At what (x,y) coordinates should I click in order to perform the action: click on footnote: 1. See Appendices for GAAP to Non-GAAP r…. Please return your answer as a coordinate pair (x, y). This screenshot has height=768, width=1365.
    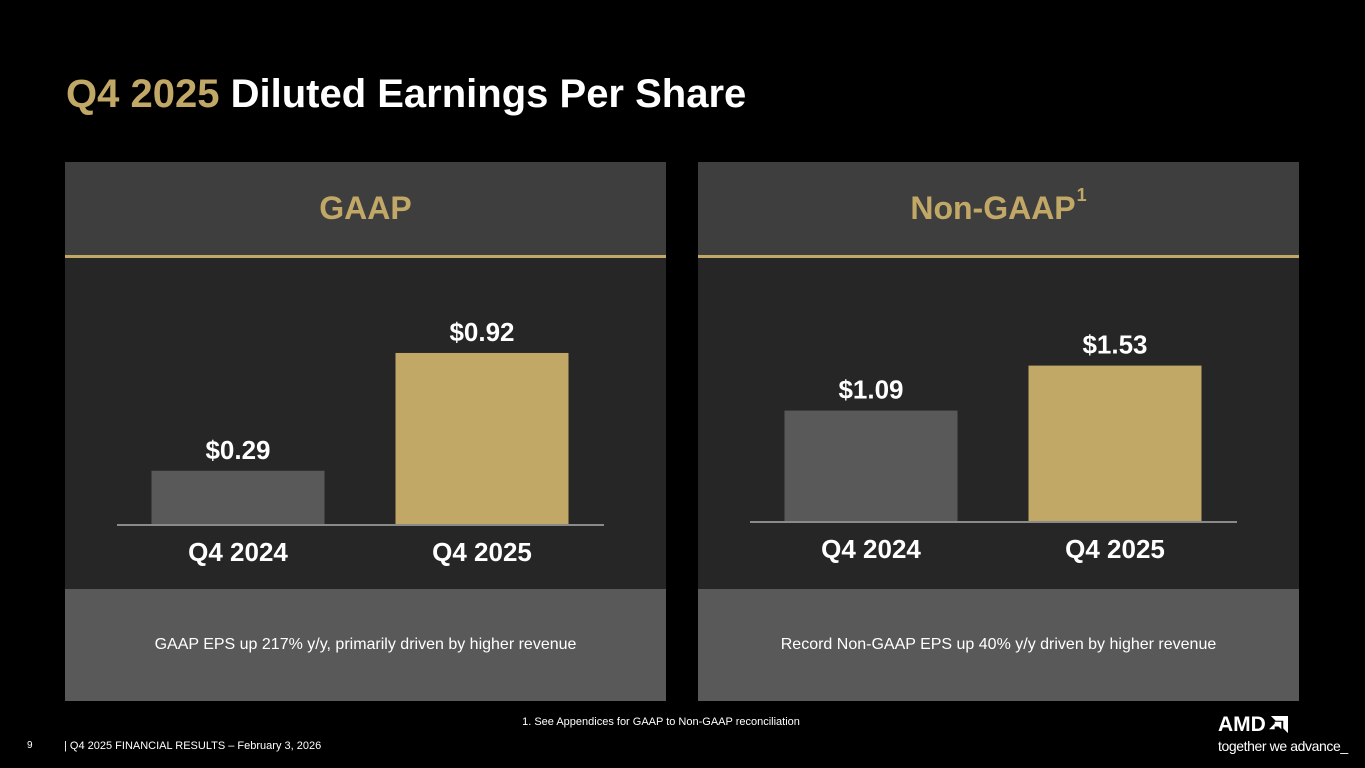
    Looking at the image, I should click on (661, 722).